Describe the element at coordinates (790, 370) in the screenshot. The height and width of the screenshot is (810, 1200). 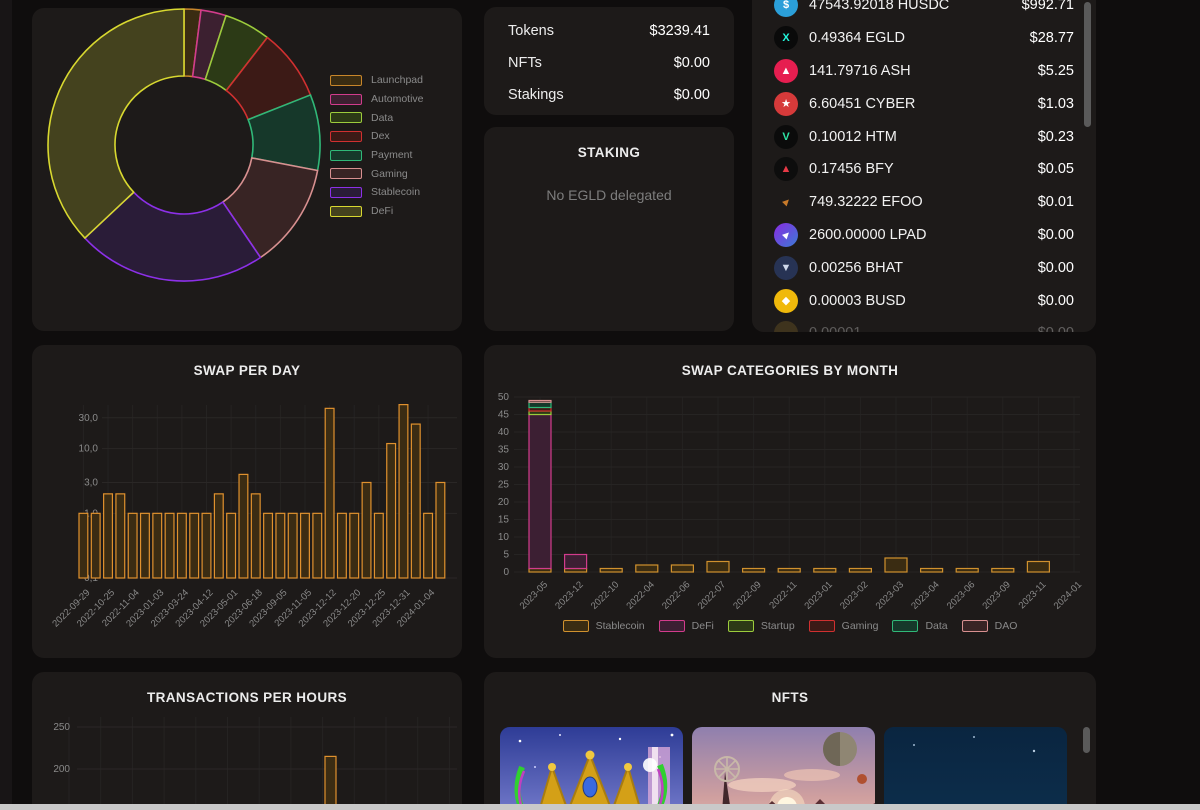
I see `swap-categories-title: SWAP CATEGORIES BY MONTH` at that location.